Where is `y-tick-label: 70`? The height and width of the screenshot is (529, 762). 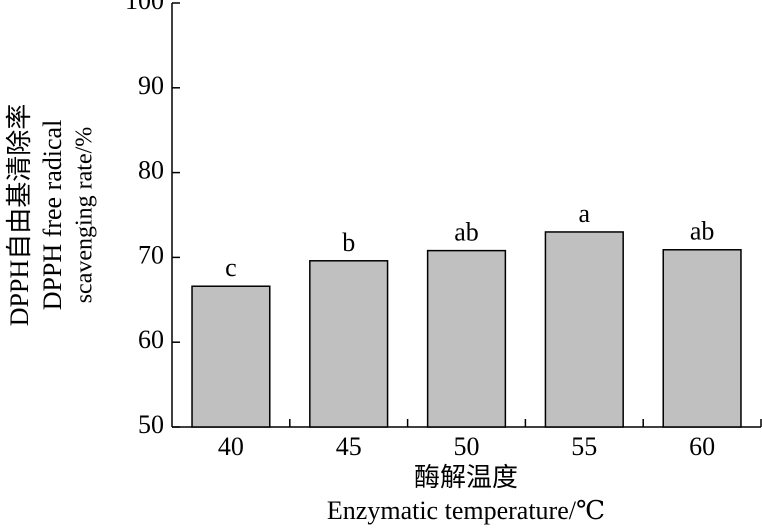
y-tick-label: 70 is located at coordinates (151, 254).